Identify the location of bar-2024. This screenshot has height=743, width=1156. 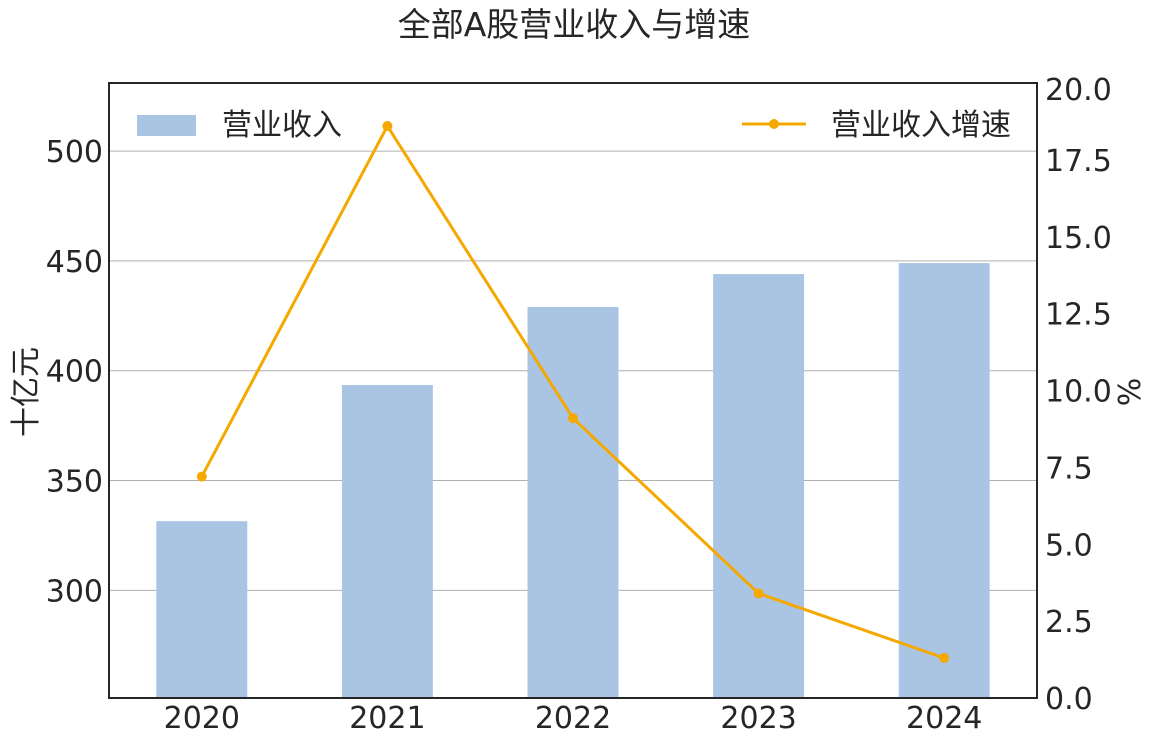
(944, 480).